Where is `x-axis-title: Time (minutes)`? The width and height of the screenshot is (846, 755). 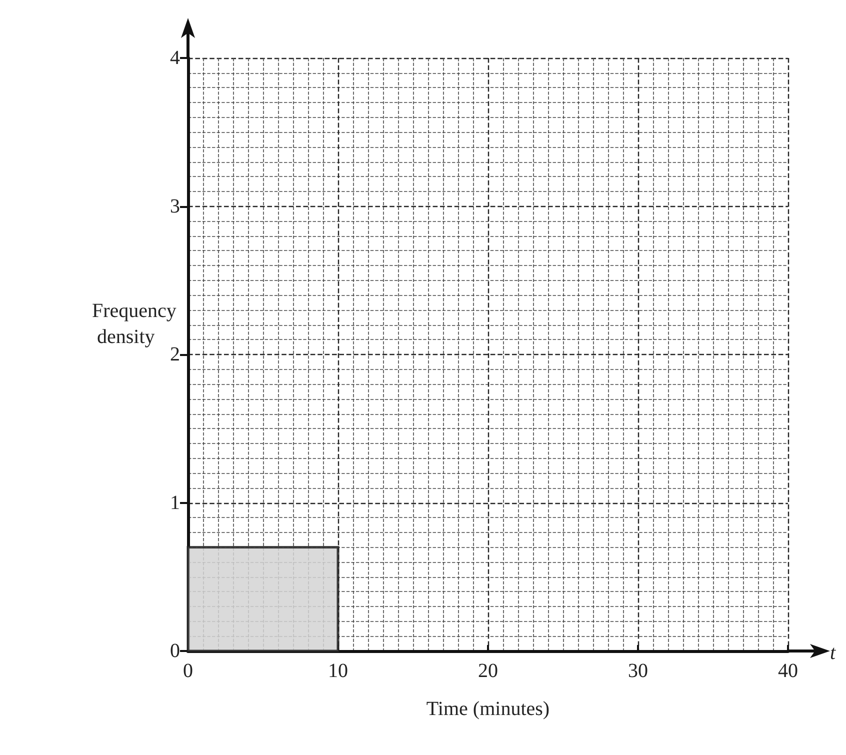 x-axis-title: Time (minutes) is located at coordinates (488, 709).